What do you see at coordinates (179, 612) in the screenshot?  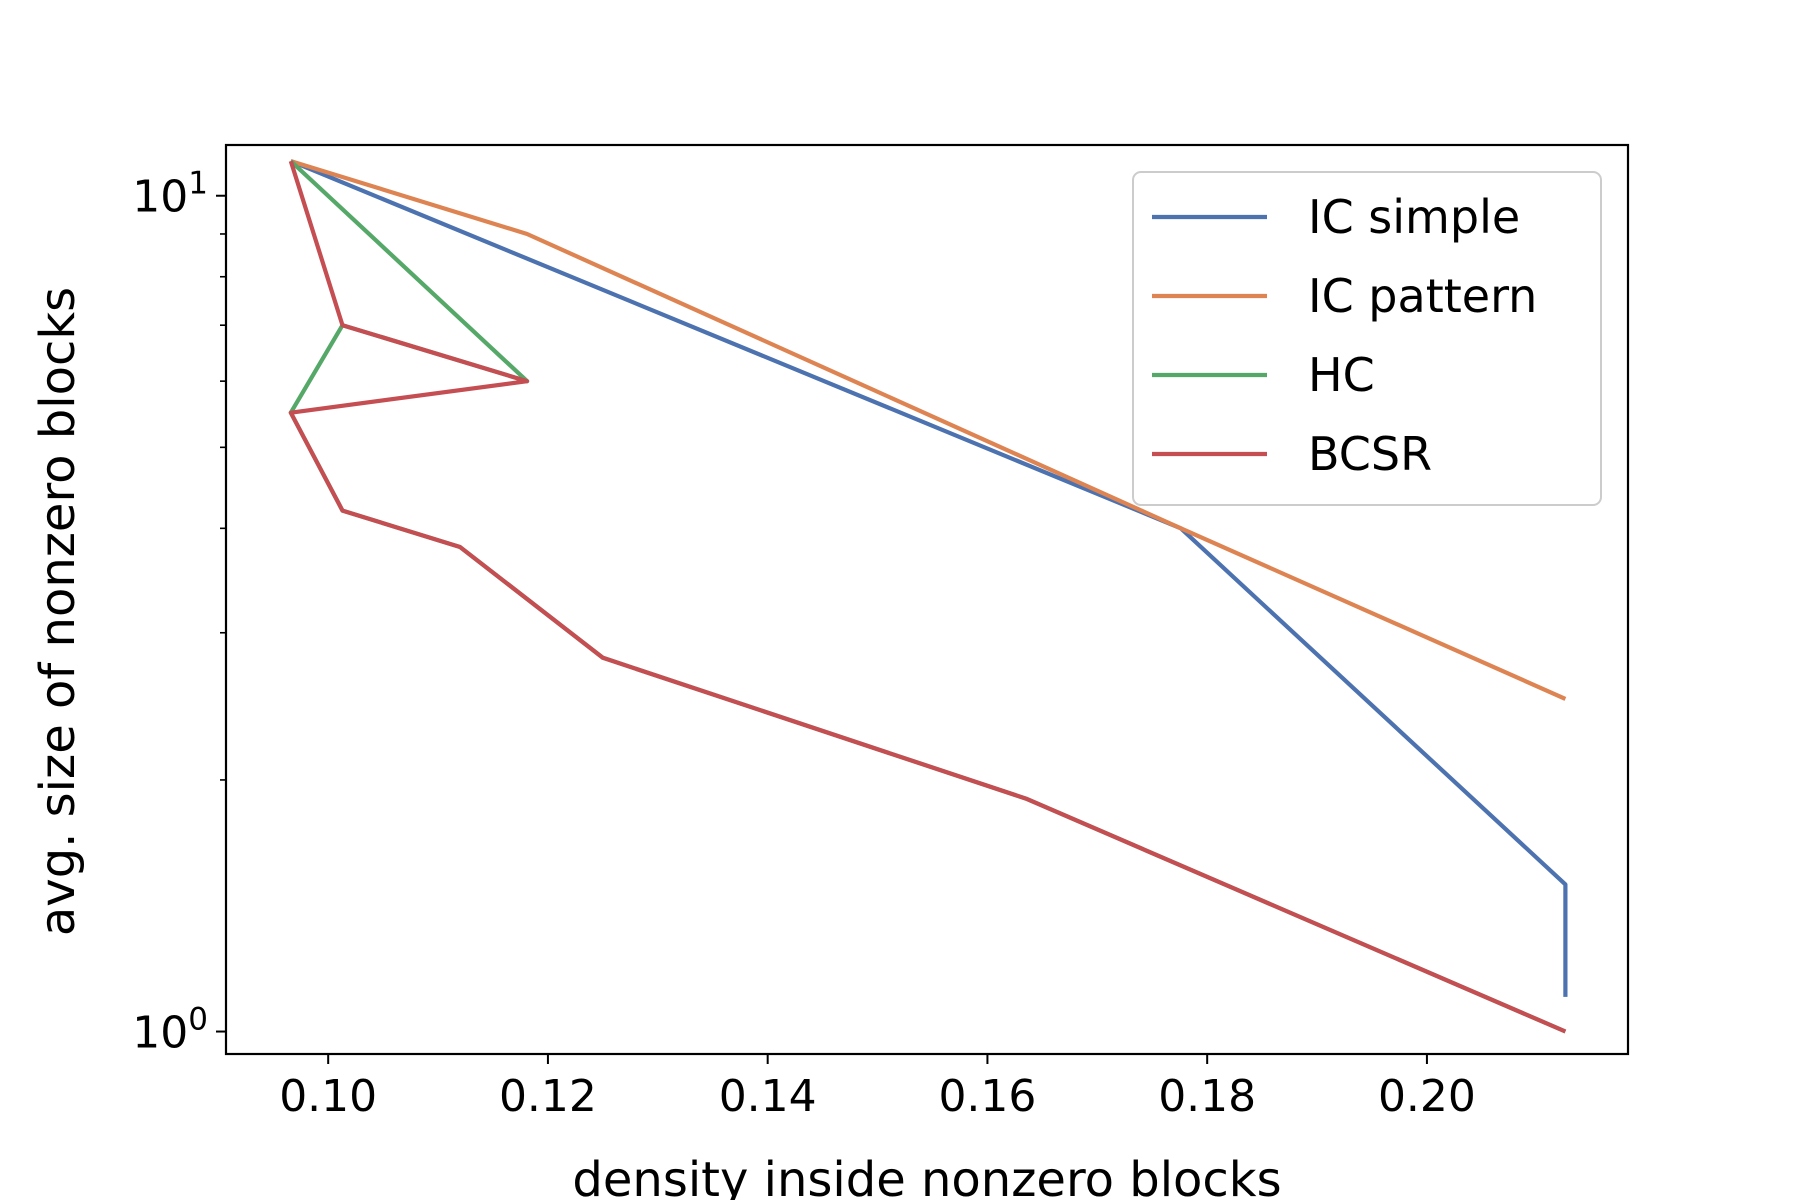 I see `y-axis: 10⁰ 10¹` at bounding box center [179, 612].